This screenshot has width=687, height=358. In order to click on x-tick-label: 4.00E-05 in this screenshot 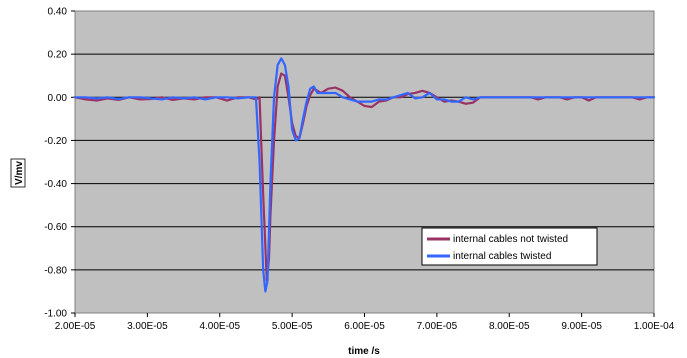, I will do `click(219, 326)`.